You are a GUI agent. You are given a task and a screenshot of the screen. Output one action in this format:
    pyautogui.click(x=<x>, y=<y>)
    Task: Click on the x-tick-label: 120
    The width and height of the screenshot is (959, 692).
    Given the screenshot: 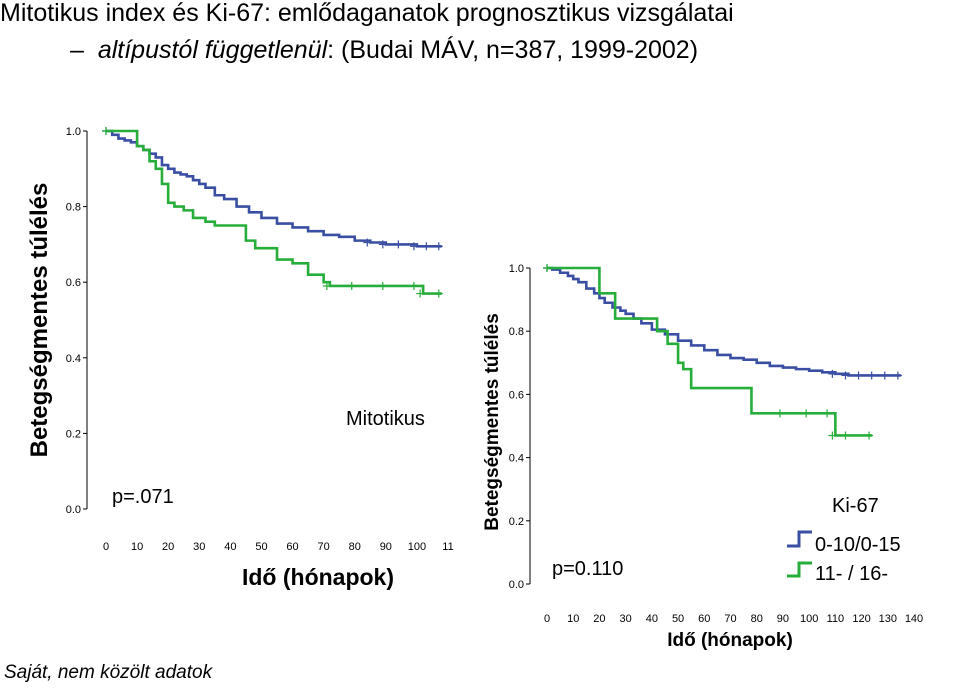 What is the action you would take?
    pyautogui.click(x=861, y=619)
    